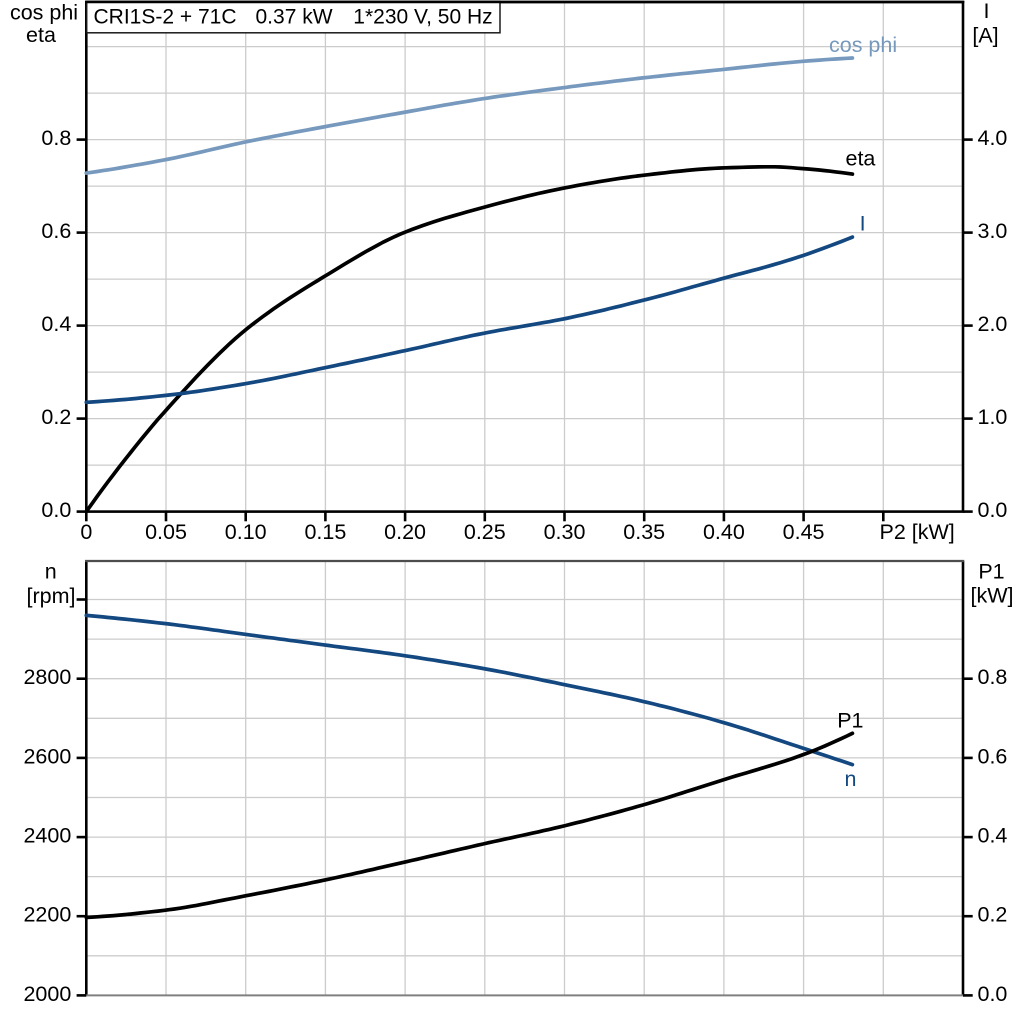 The height and width of the screenshot is (1024, 1024). Describe the element at coordinates (992, 596) in the screenshot. I see `svg-text: [kW]` at that location.